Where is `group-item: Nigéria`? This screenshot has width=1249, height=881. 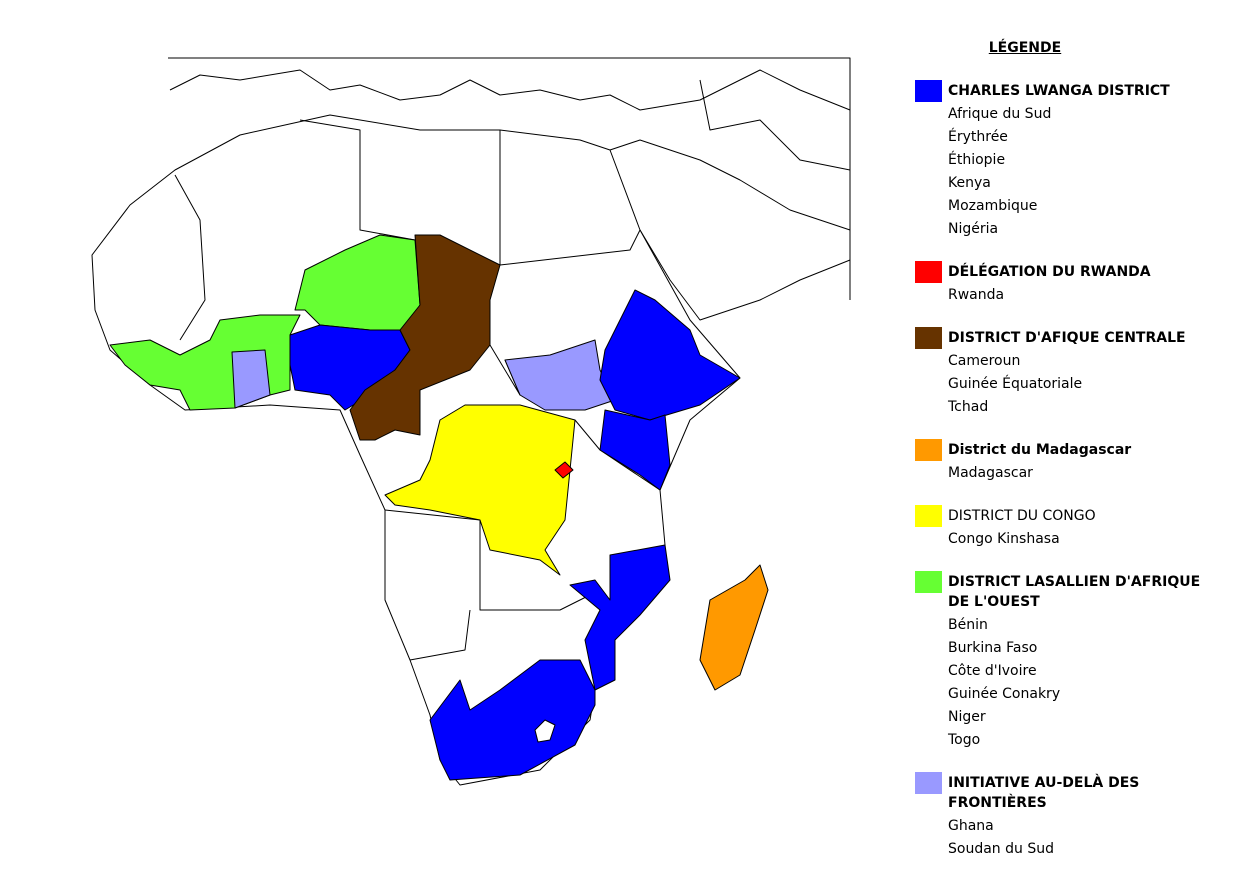 group-item: Nigéria is located at coordinates (973, 229).